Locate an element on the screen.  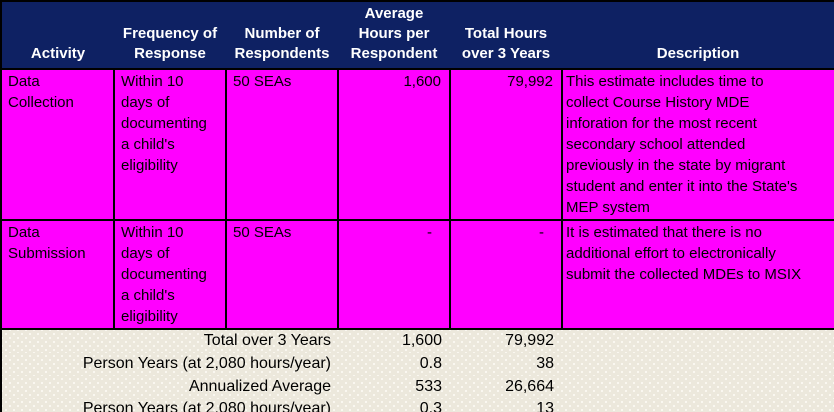
cell-total-hours: 79,992 is located at coordinates (506, 144).